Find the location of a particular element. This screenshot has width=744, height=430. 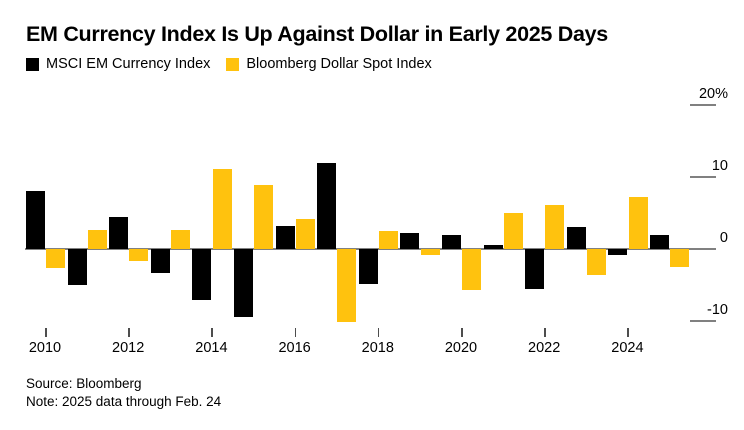

bar-bbdxy-2012 is located at coordinates (139, 255).